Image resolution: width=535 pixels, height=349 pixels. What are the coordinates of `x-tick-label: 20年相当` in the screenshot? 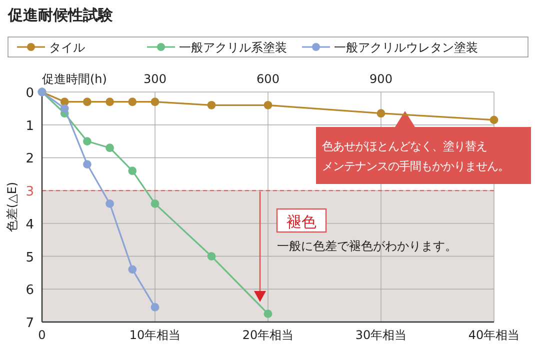 It's located at (268, 335).